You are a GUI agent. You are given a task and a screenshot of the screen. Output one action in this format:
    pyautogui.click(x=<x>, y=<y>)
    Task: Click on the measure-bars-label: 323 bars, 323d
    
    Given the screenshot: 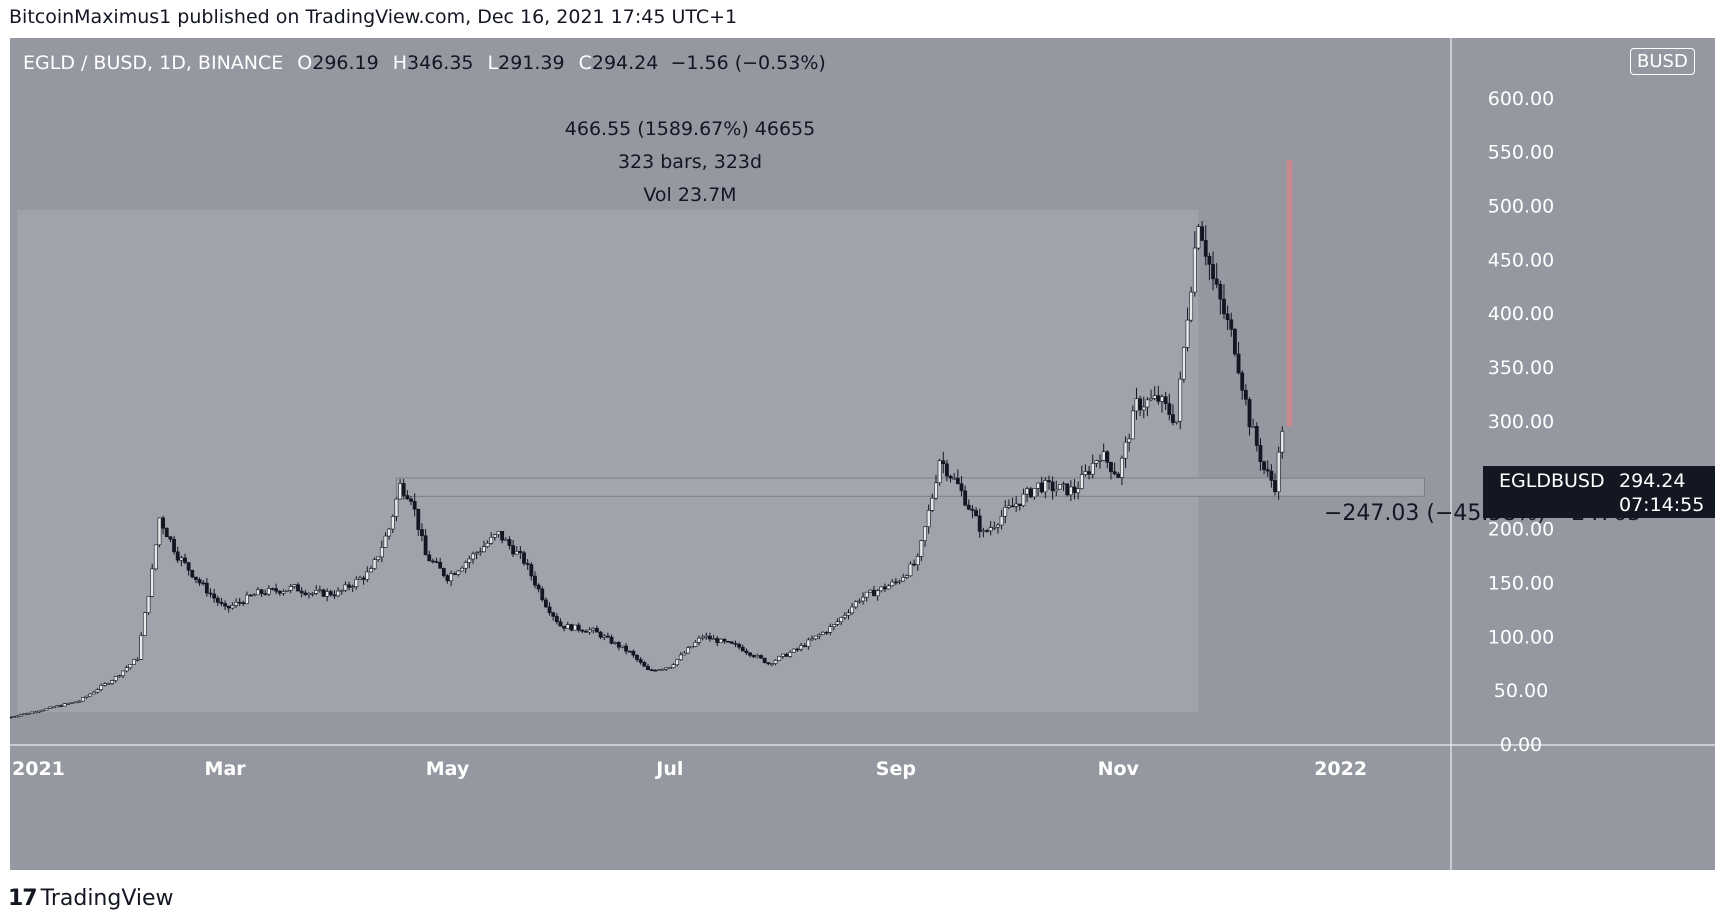 What is the action you would take?
    pyautogui.click(x=690, y=162)
    